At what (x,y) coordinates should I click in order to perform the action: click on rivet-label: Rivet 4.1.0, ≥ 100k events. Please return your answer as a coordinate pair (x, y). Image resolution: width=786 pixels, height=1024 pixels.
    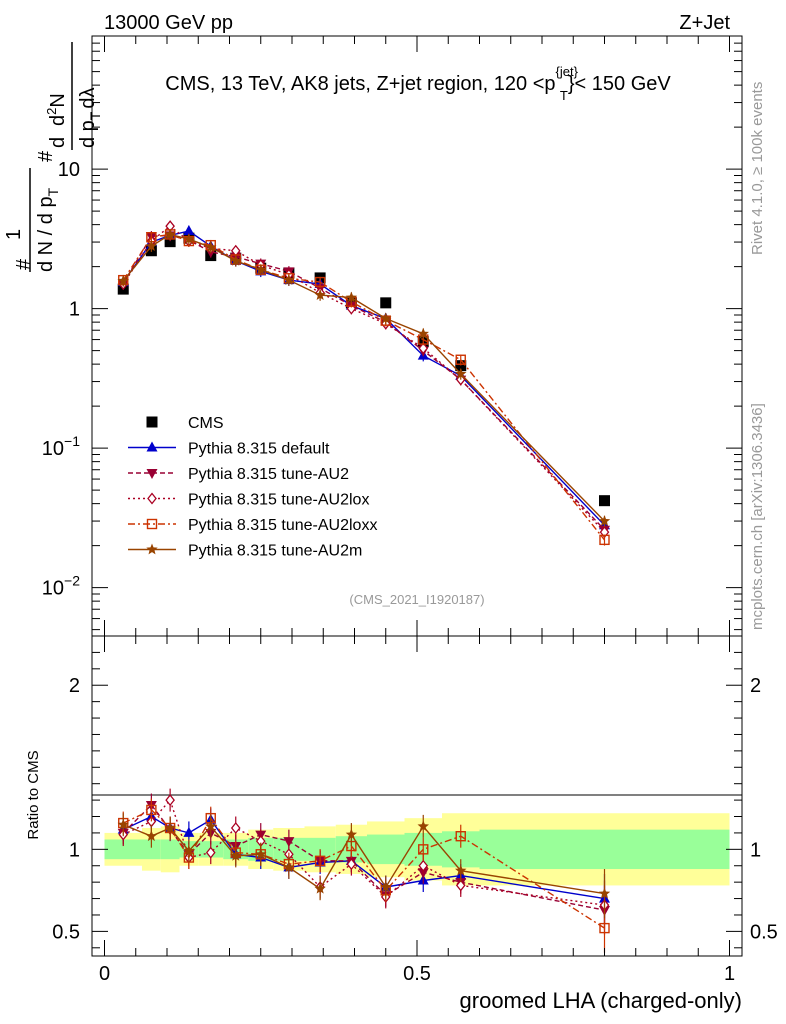
    Looking at the image, I should click on (757, 168).